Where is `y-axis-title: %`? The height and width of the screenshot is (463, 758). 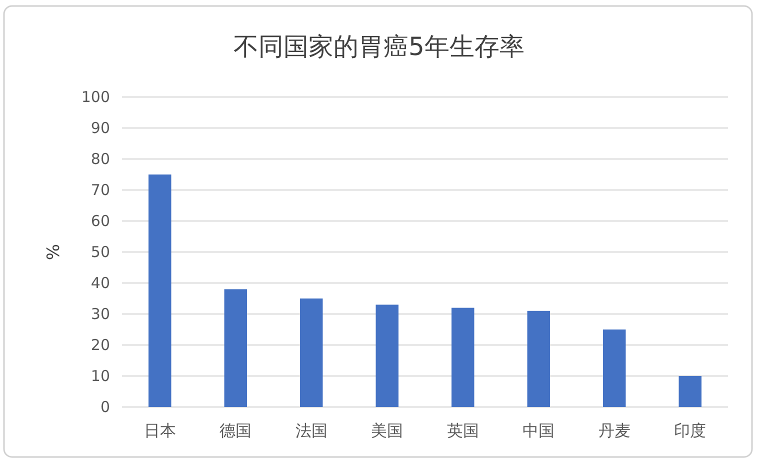 y-axis-title: % is located at coordinates (54, 252).